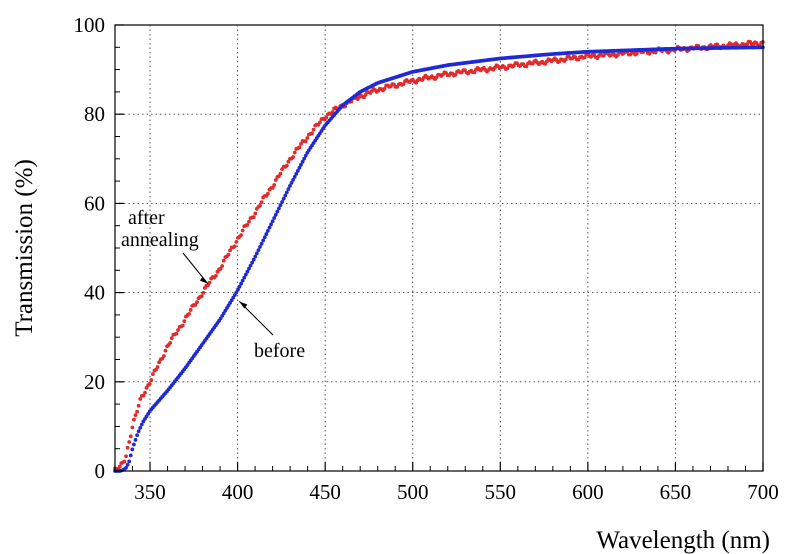 Image resolution: width=785 pixels, height=554 pixels. I want to click on x-tick-label: 700, so click(763, 492).